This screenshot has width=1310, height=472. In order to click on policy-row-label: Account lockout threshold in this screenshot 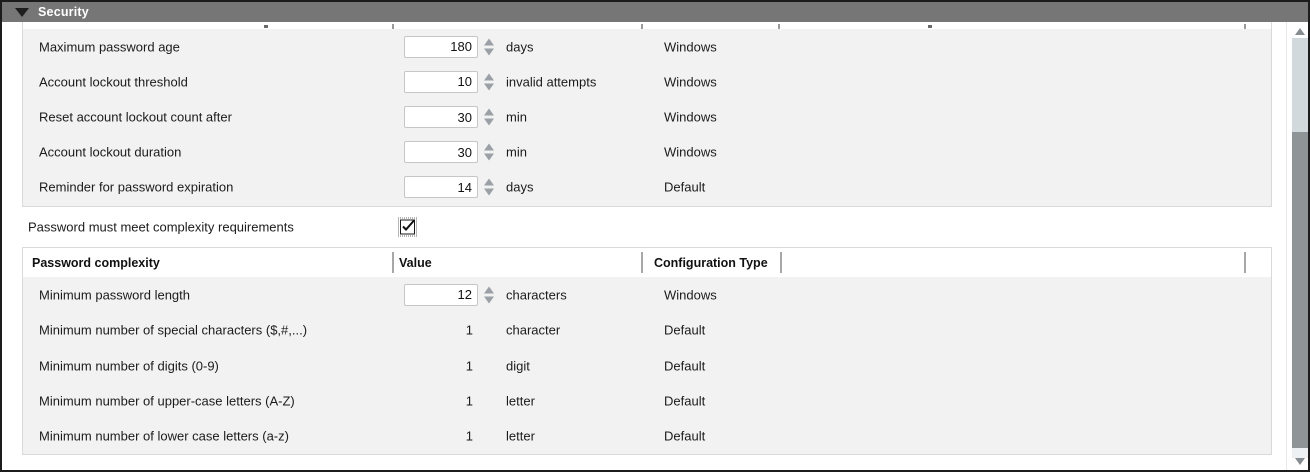, I will do `click(113, 82)`.